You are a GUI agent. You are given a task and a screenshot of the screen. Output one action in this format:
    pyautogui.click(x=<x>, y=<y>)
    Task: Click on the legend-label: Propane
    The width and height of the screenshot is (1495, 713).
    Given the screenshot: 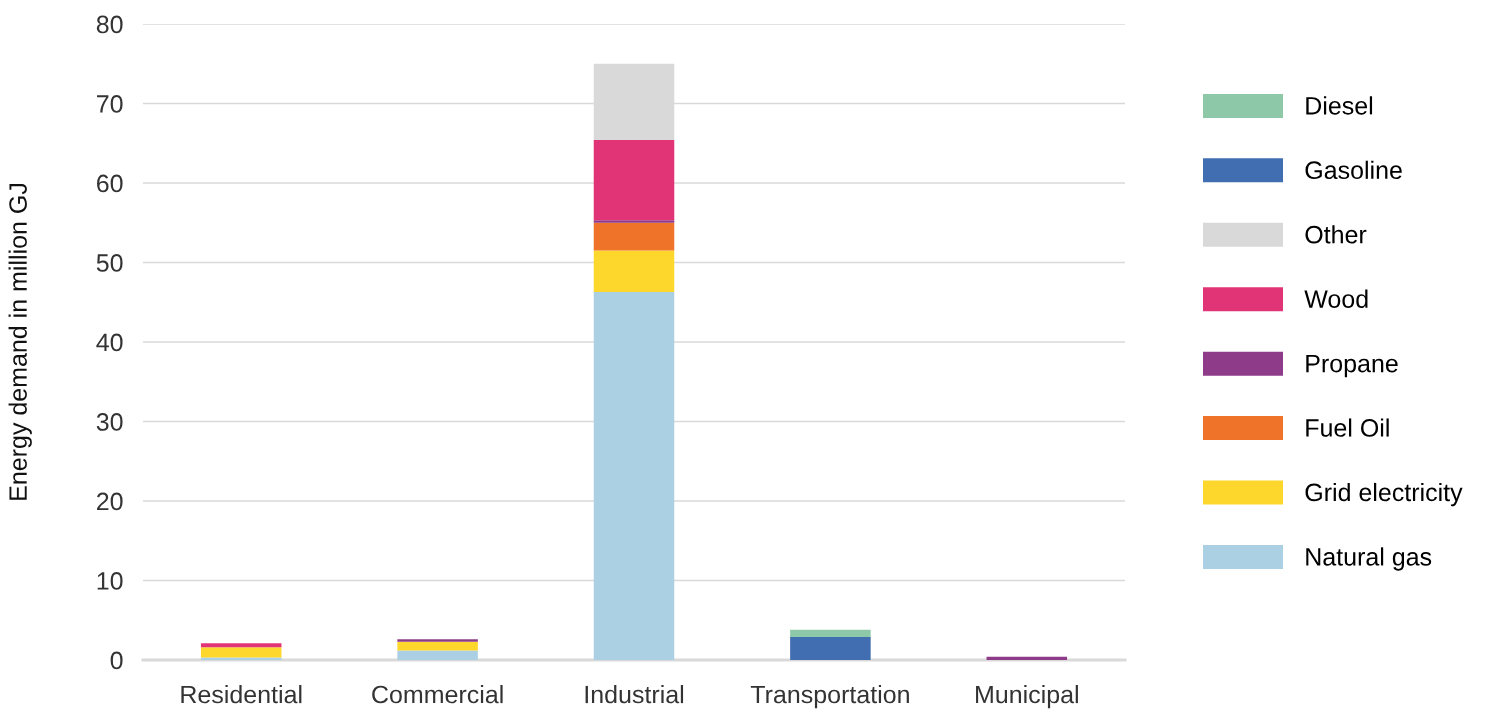 What is the action you would take?
    pyautogui.click(x=1352, y=366)
    